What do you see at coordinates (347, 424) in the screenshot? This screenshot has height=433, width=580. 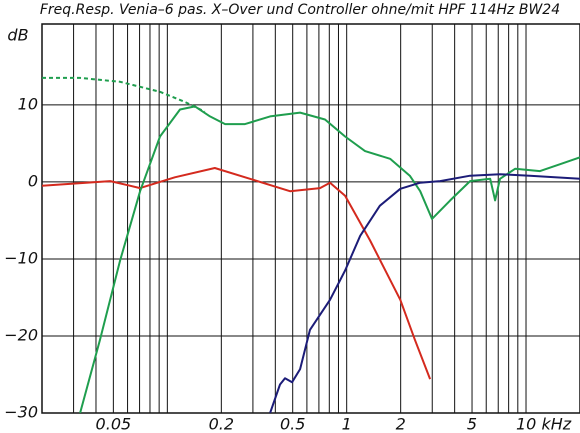 I see `x-tick-label: 1` at bounding box center [347, 424].